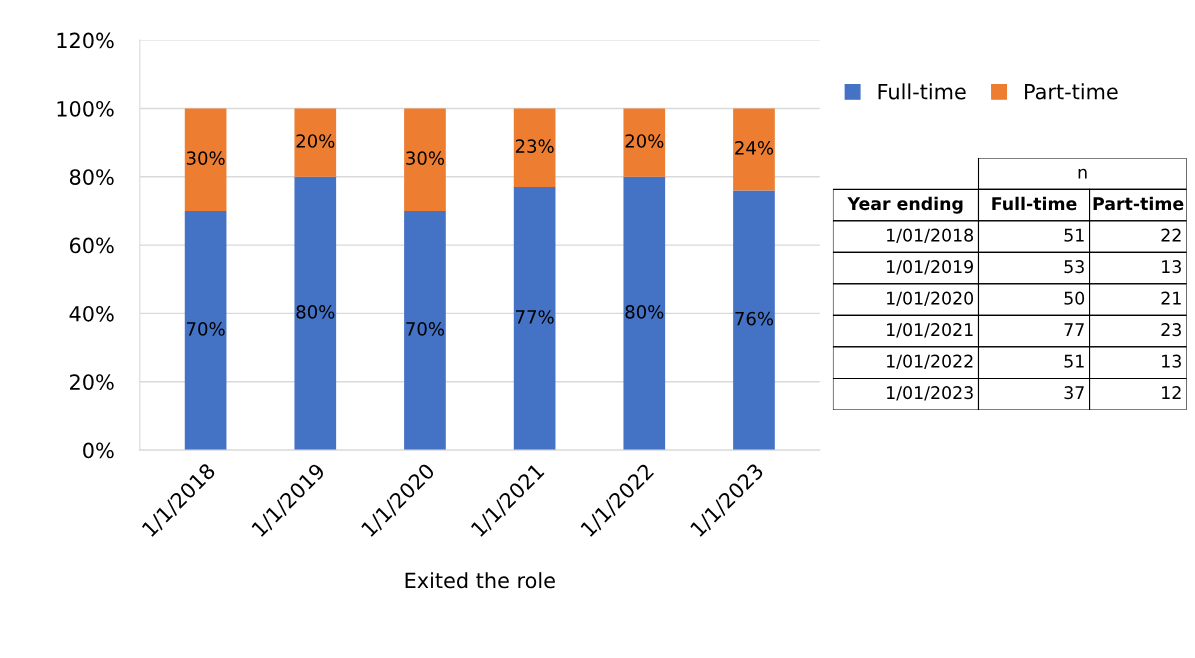 The image size is (1195, 658). I want to click on text: 37, so click(1074, 393).